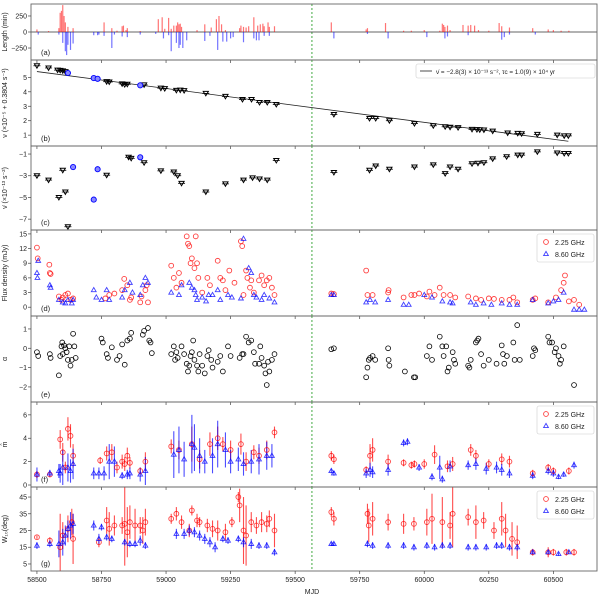 The image size is (600, 596). What do you see at coordinates (425, 580) in the screenshot?
I see `x-tick-label: 60000` at bounding box center [425, 580].